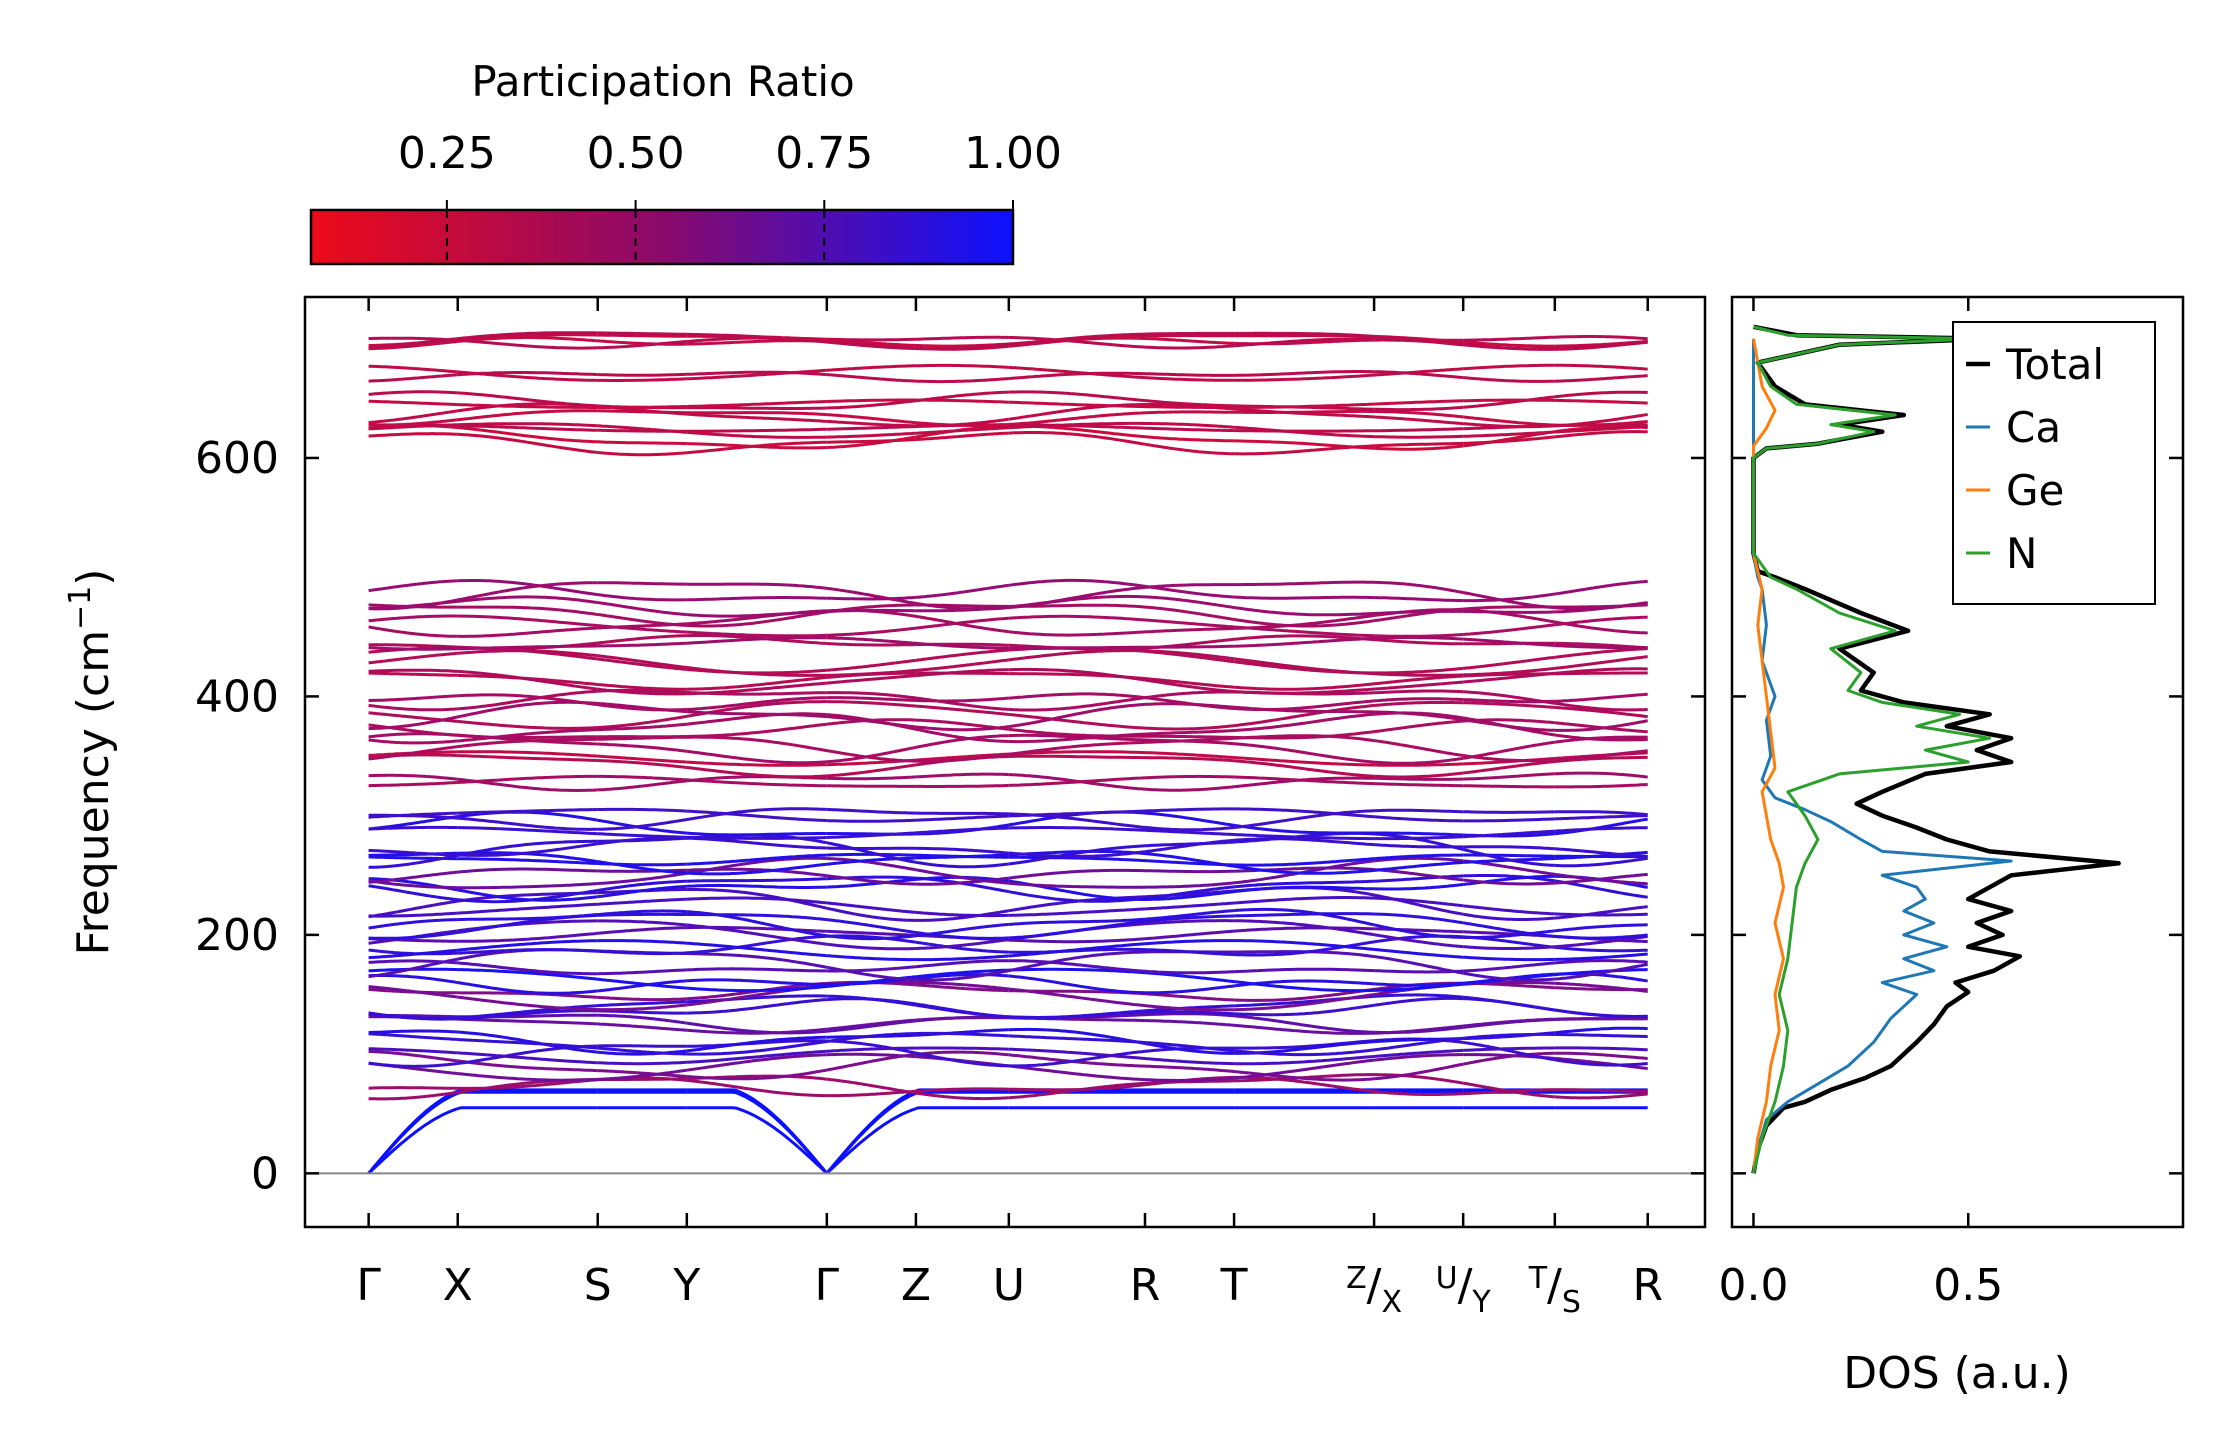  I want to click on dos-xtick-label: 0.5, so click(1968, 1285).